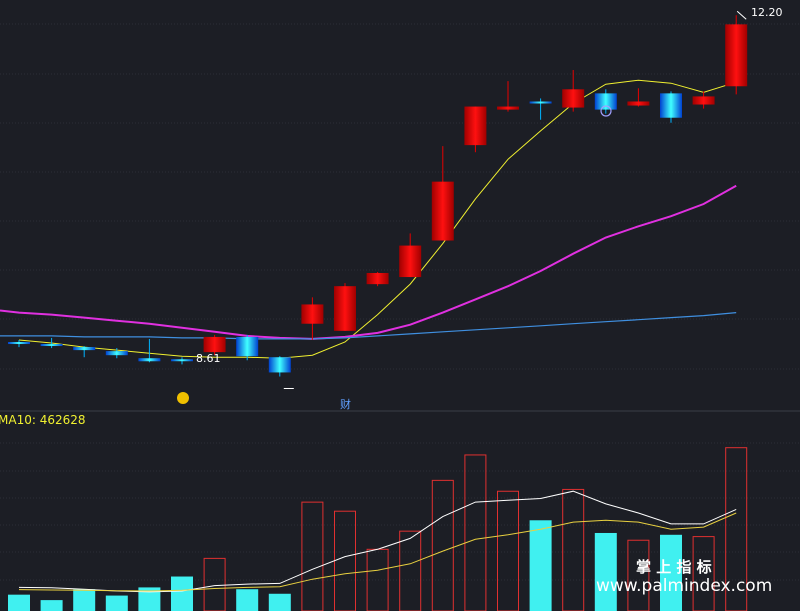 The width and height of the screenshot is (800, 611). What do you see at coordinates (208, 358) in the screenshot?
I see `low-price-label: 8.61` at bounding box center [208, 358].